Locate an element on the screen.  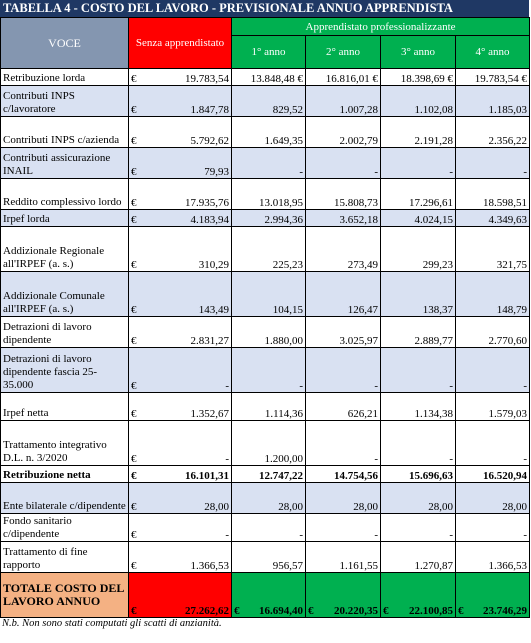
cell-value: 829,52 is located at coordinates (287, 110).